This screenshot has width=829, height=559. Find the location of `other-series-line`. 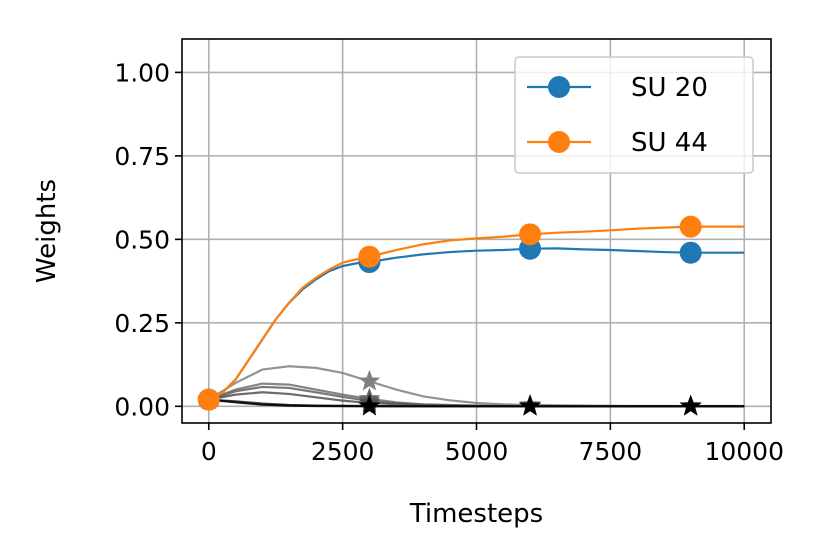

other-series-line is located at coordinates (476, 403).